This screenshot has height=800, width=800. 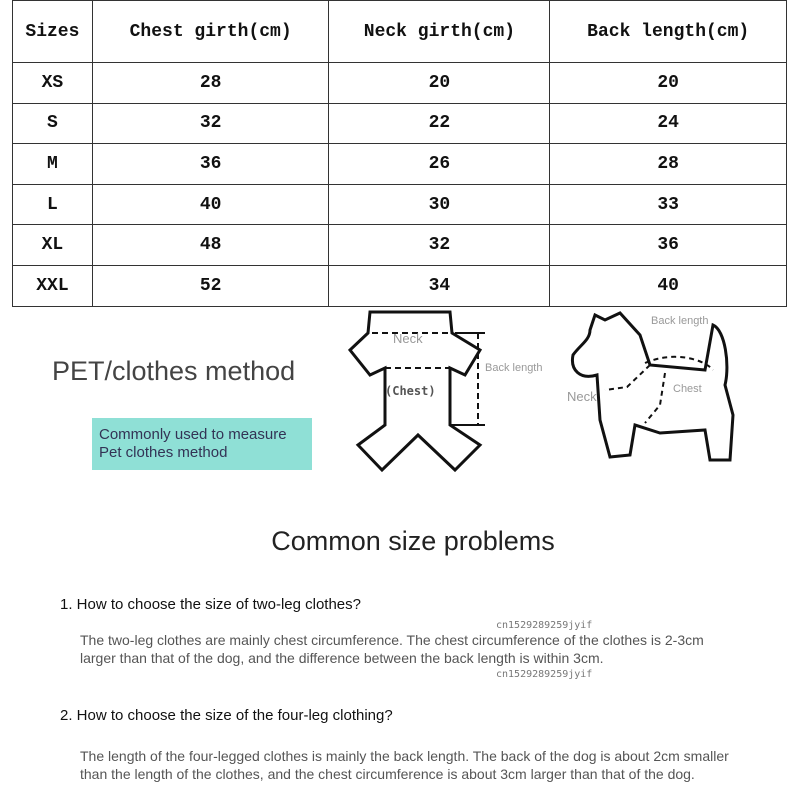 I want to click on problems-title: Common size problems, so click(x=413, y=541).